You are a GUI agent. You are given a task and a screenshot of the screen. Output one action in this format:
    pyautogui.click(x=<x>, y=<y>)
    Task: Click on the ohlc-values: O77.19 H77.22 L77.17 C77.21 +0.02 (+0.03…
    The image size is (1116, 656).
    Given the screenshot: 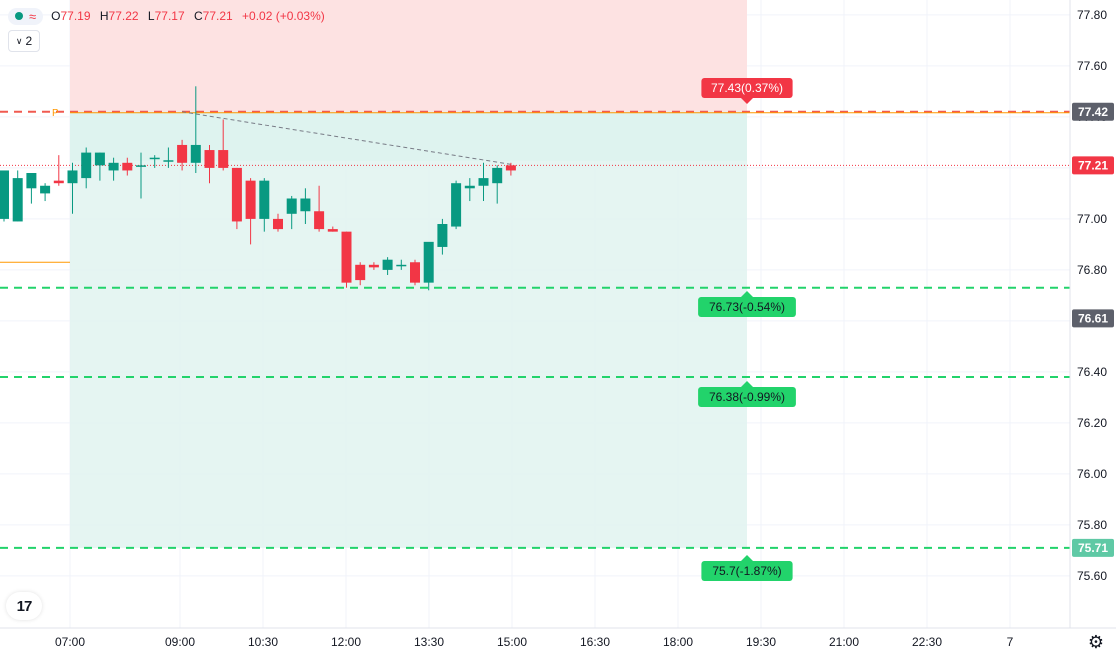 What is the action you would take?
    pyautogui.click(x=191, y=16)
    